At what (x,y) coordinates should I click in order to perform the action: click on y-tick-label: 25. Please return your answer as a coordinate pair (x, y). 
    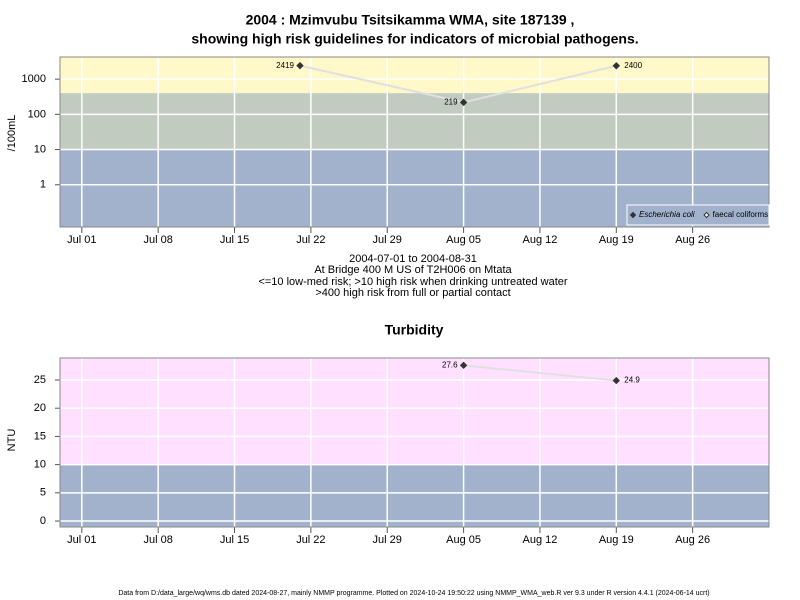
    Looking at the image, I should click on (40, 380).